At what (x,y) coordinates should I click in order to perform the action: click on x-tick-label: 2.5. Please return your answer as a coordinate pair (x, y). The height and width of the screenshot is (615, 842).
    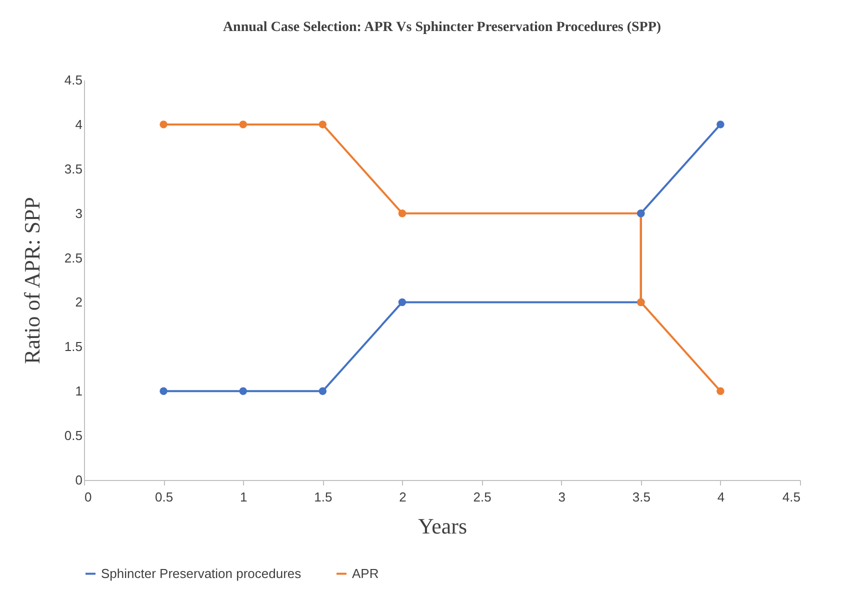
    Looking at the image, I should click on (482, 497).